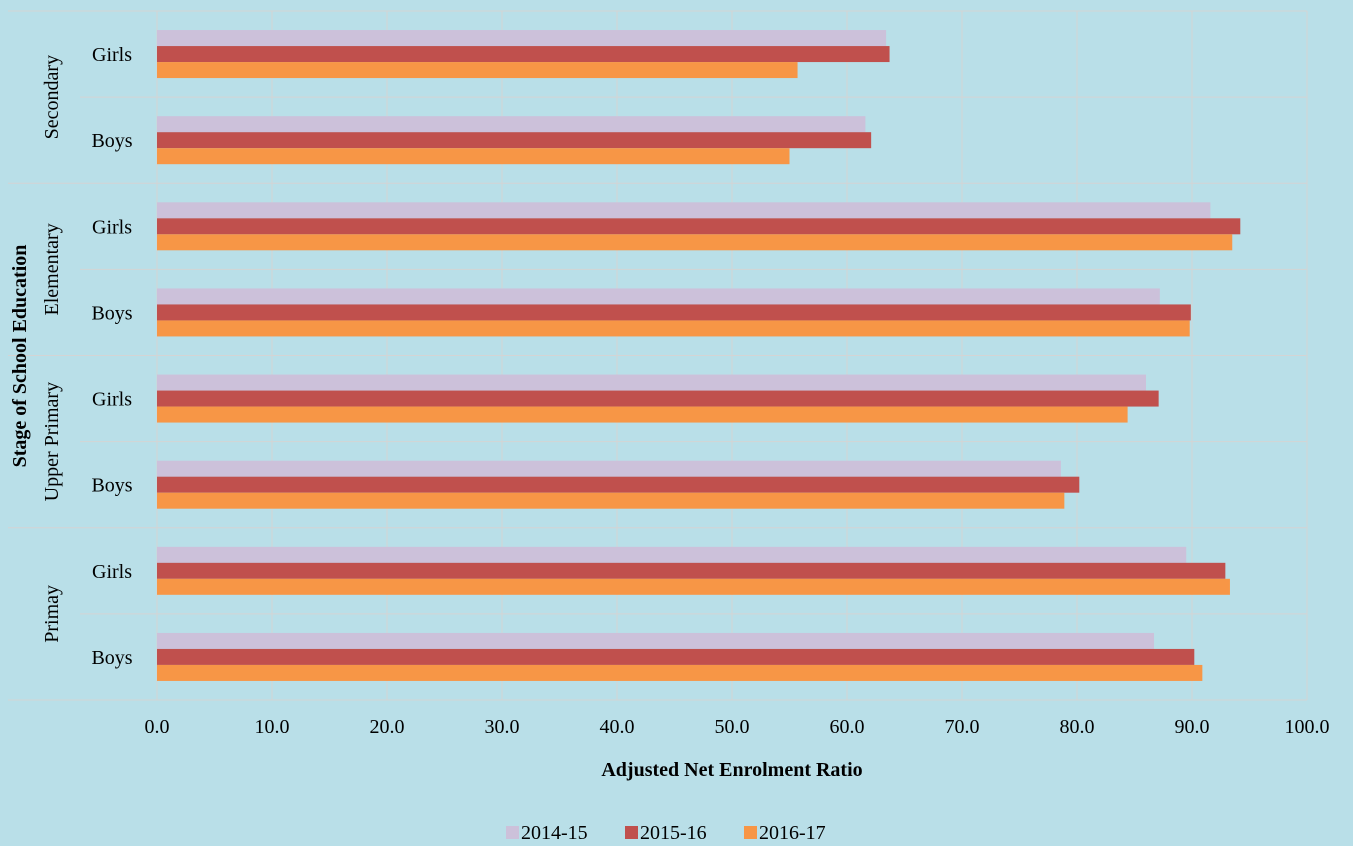  I want to click on category-labels: Boys Girls Boys Girls Boys Girls Boys Girls, so click(111, 356).